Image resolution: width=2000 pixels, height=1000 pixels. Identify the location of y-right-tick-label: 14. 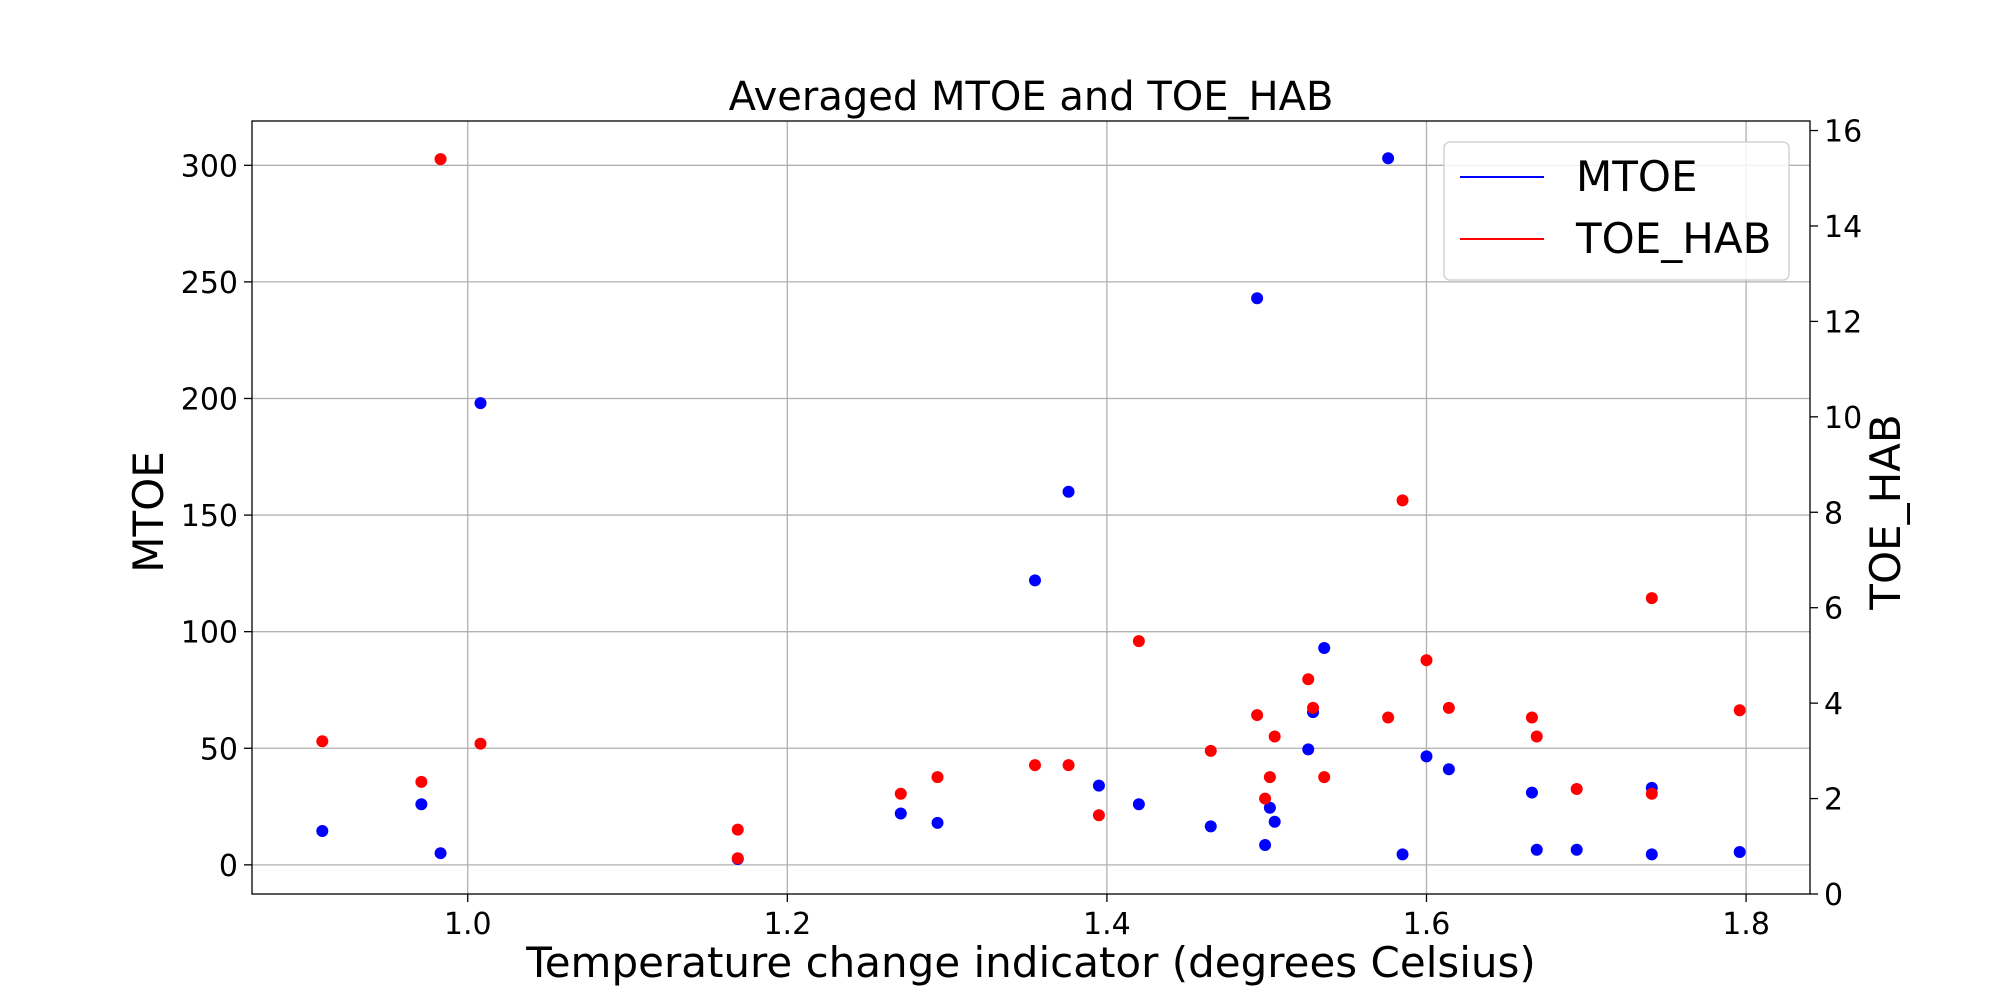
(1843, 227).